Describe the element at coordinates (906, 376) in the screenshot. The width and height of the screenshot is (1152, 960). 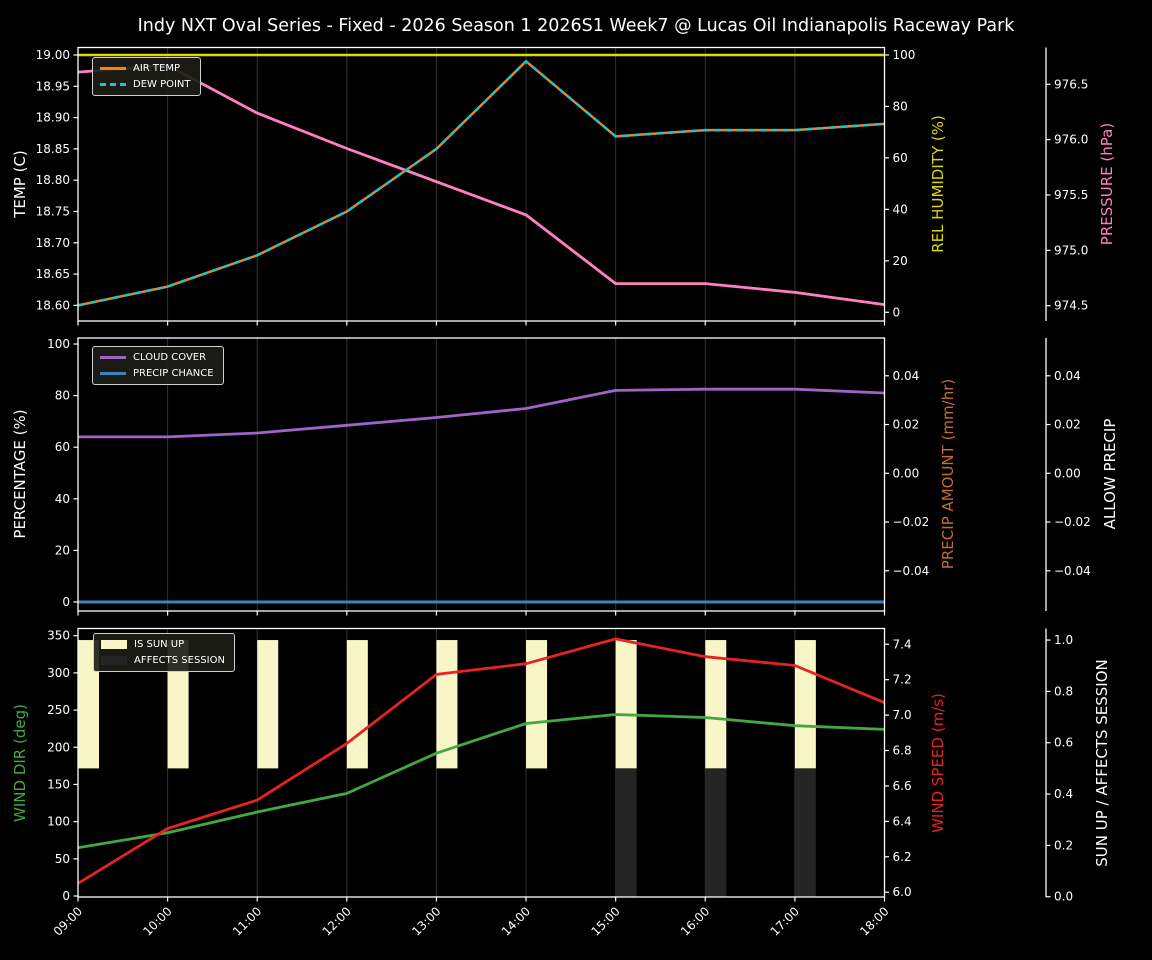
I see `tick-label: 0.04` at that location.